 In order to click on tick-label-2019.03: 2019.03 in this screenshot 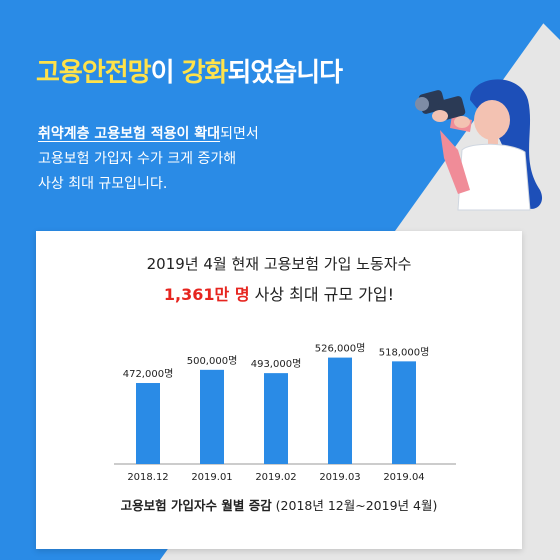, I will do `click(339, 477)`.